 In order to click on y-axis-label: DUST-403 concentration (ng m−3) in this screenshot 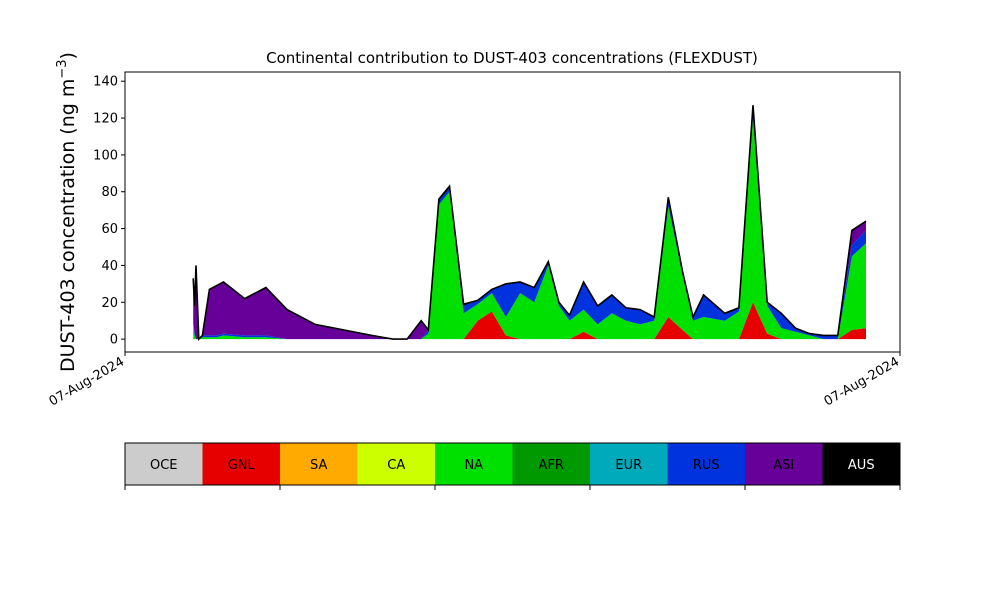, I will do `click(67, 212)`.